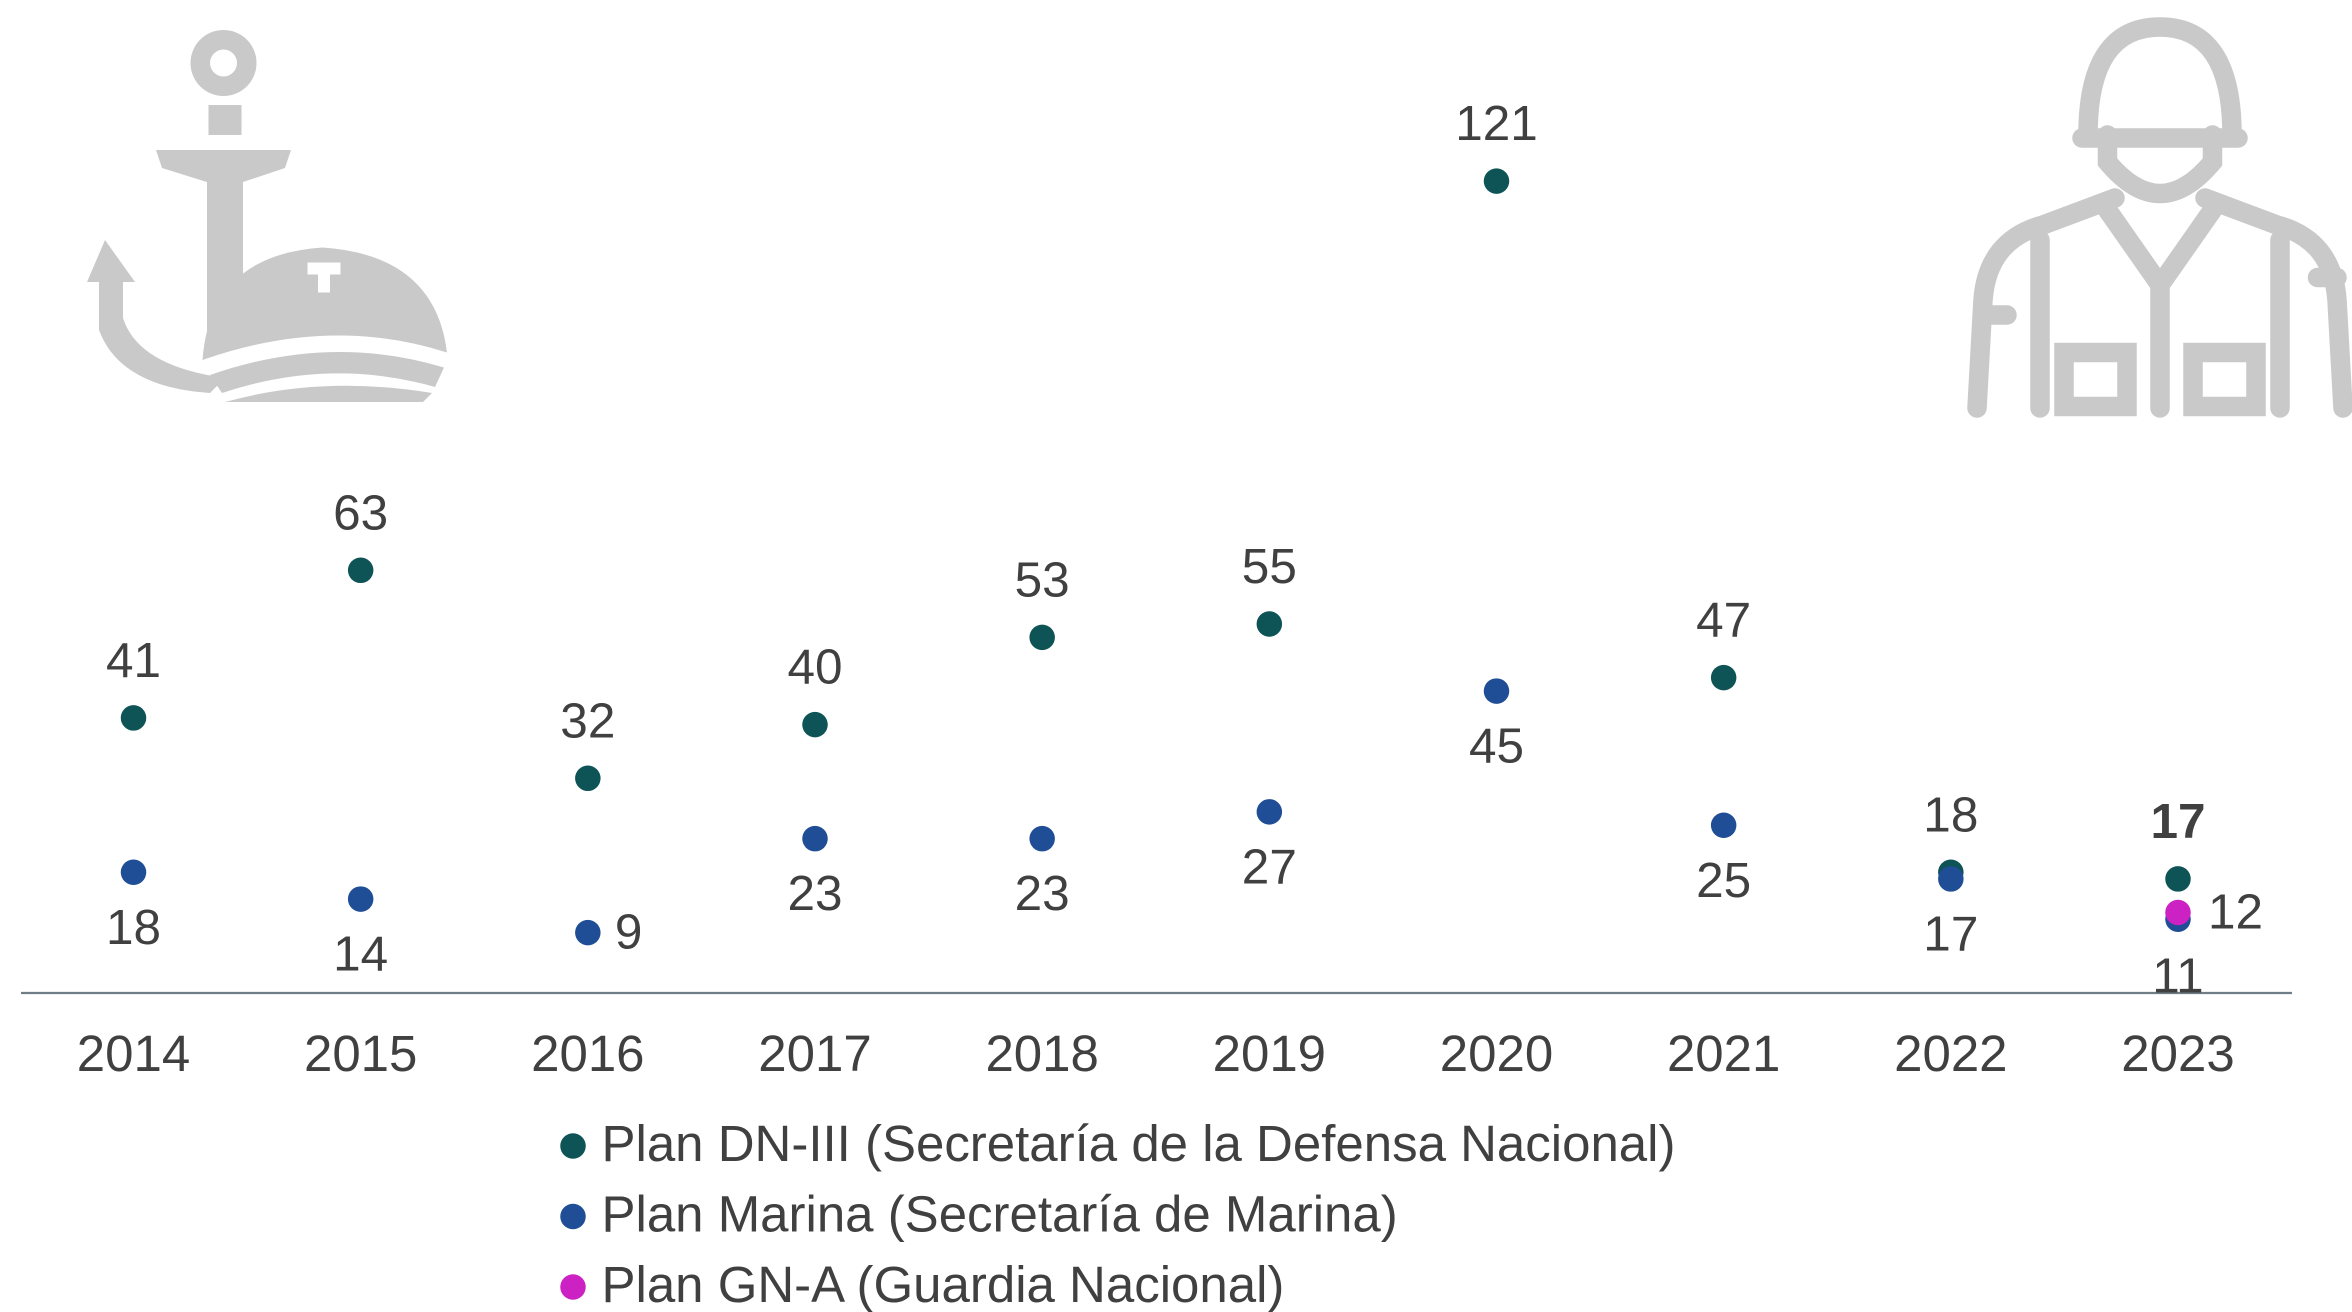  What do you see at coordinates (587, 1053) in the screenshot?
I see `x-tick-label: 2016` at bounding box center [587, 1053].